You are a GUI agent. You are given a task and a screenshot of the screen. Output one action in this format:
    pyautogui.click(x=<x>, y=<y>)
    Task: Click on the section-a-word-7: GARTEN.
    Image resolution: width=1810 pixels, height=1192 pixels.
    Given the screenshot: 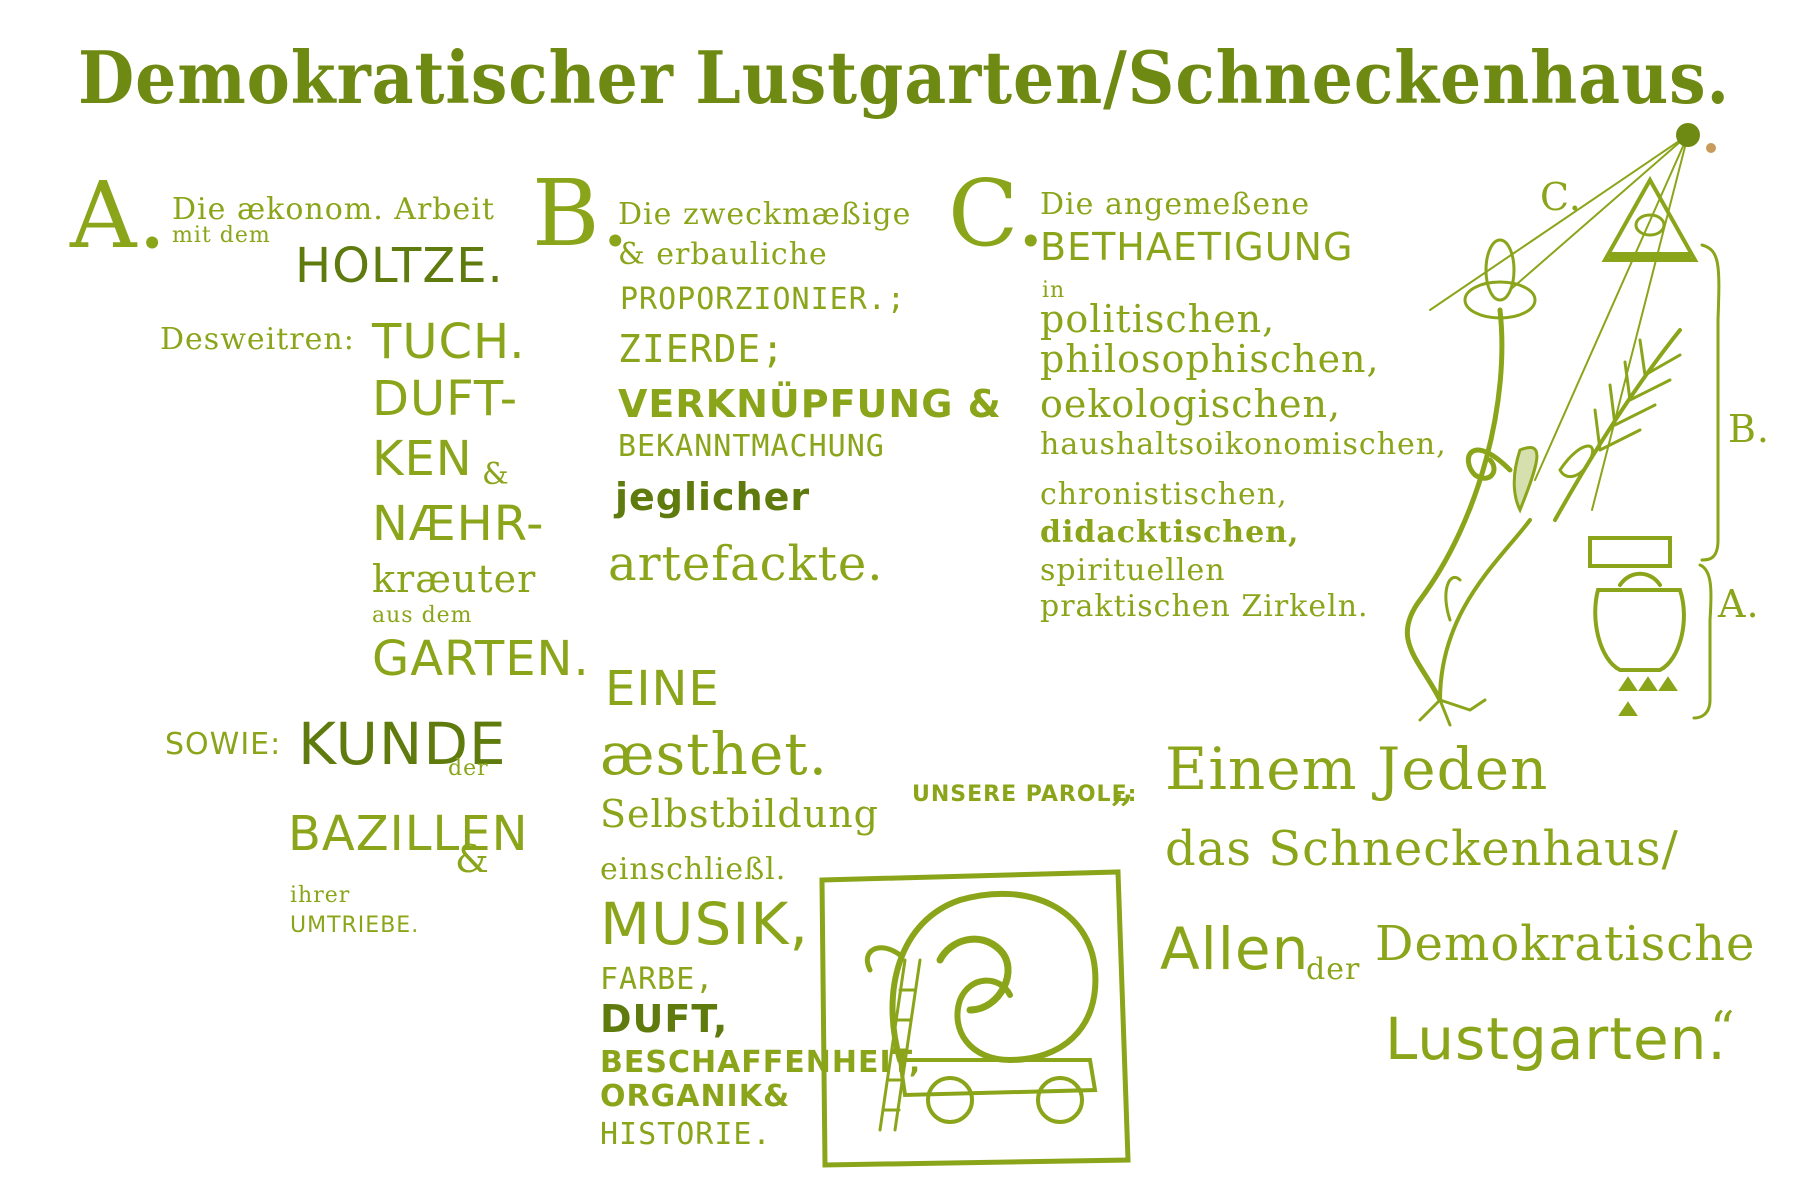 What is the action you would take?
    pyautogui.click(x=481, y=659)
    